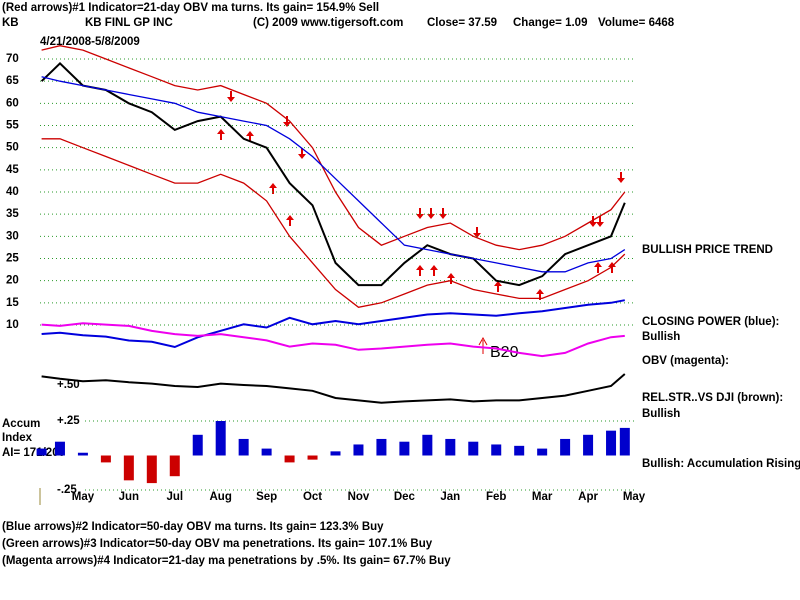 The width and height of the screenshot is (800, 600). I want to click on side-label: BULLISH PRICE TREND, so click(707, 250).